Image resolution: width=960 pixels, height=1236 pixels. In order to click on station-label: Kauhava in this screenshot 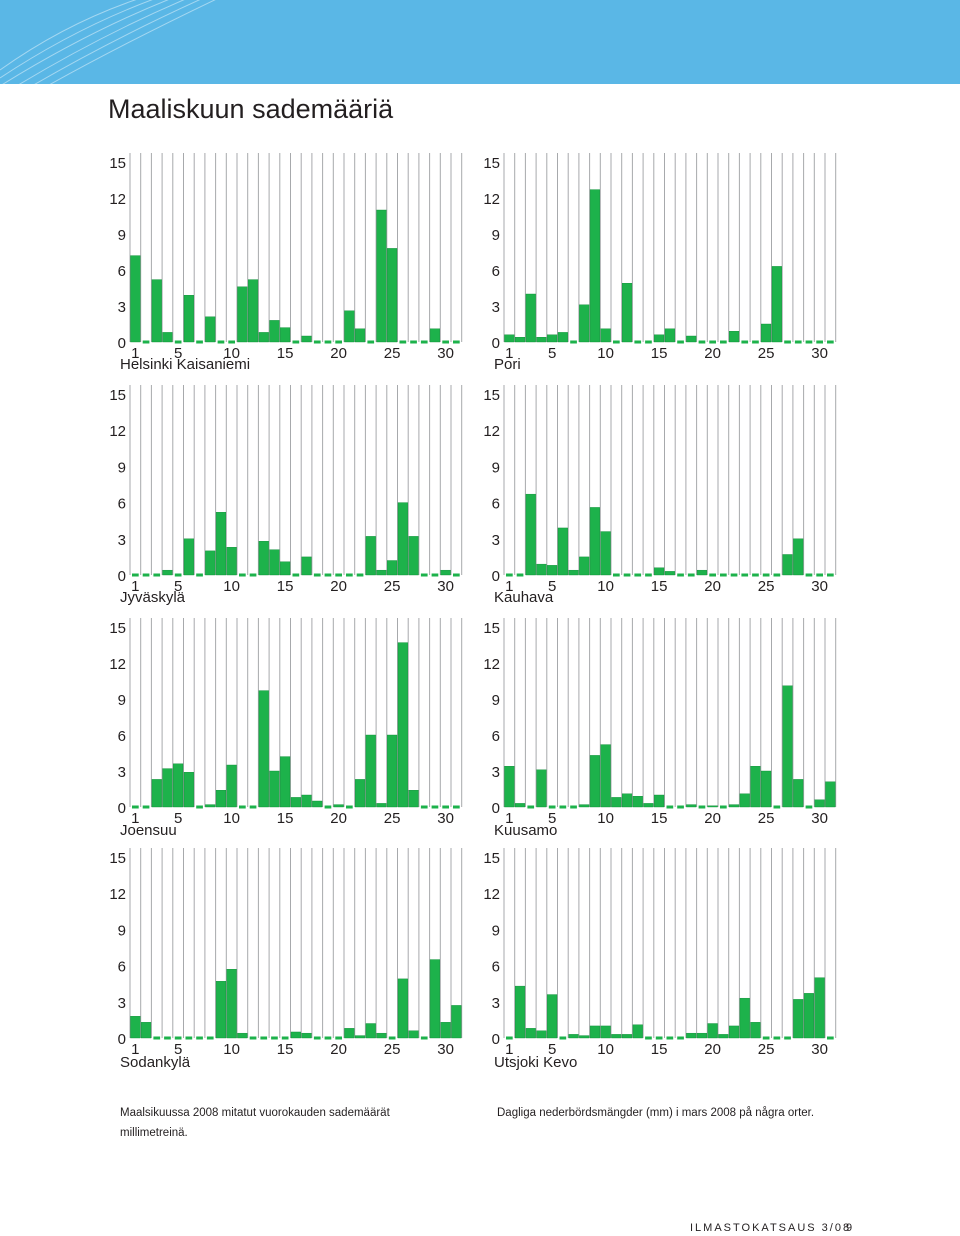, I will do `click(524, 597)`.